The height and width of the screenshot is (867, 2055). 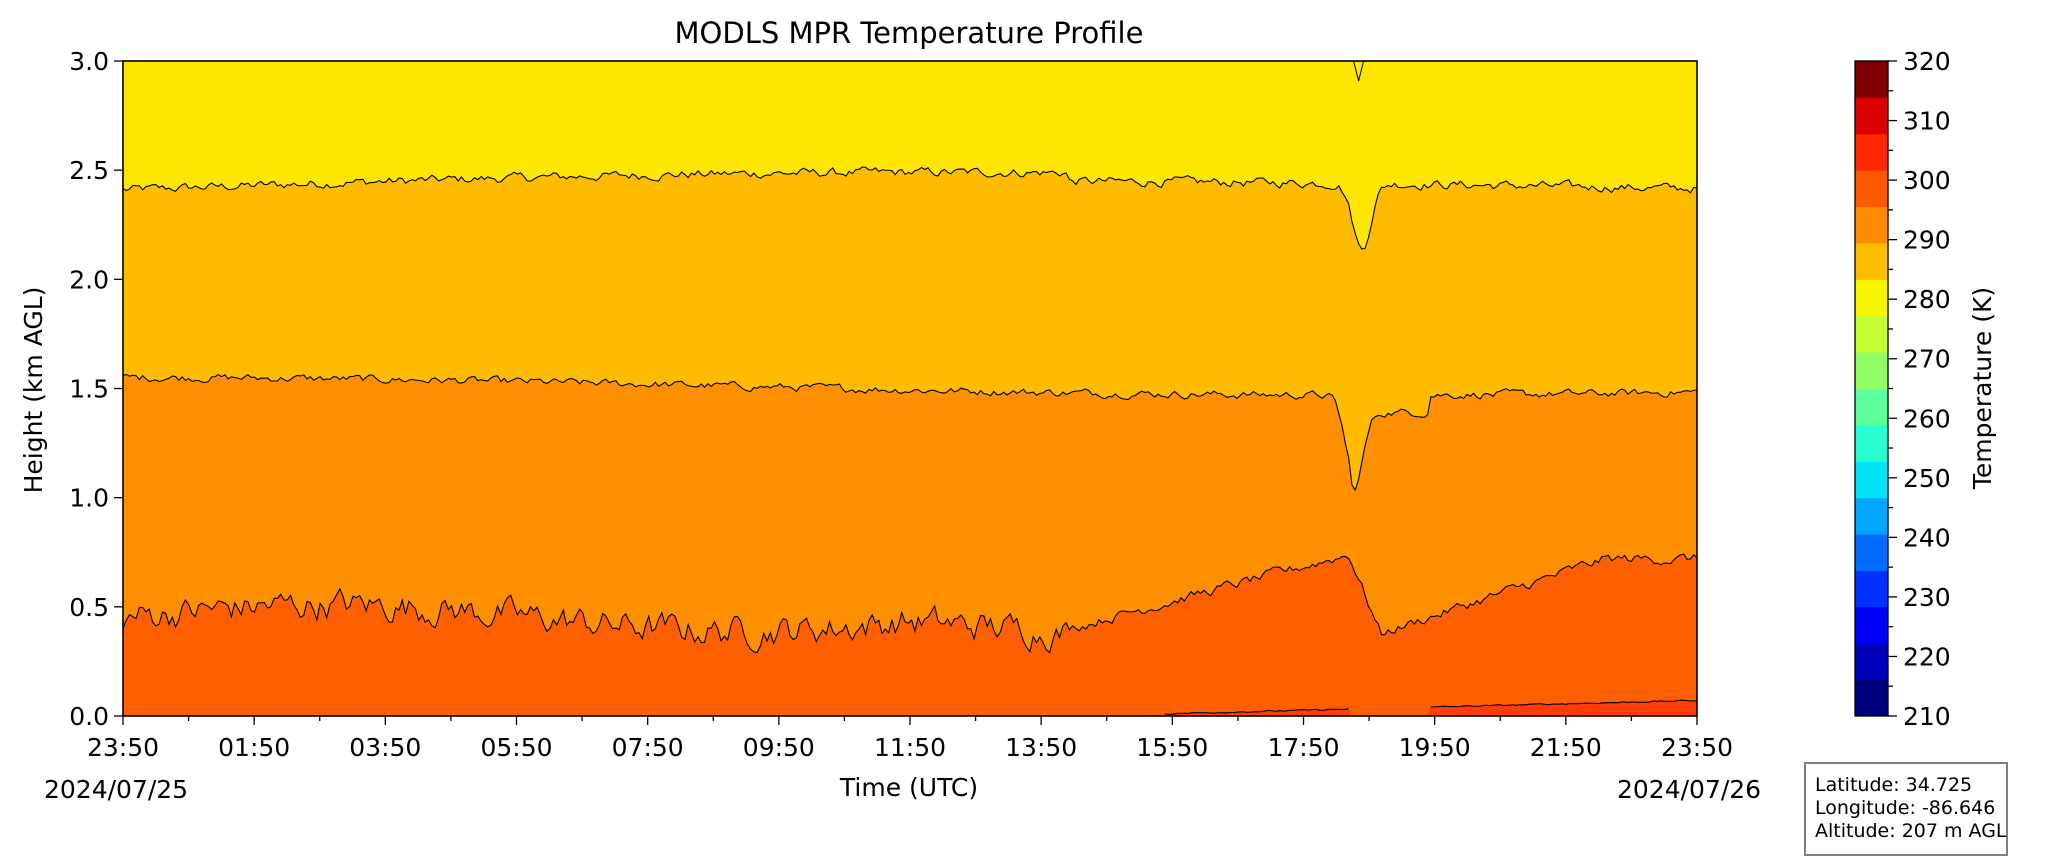 I want to click on y-tick-label: 3.0, so click(x=89, y=61).